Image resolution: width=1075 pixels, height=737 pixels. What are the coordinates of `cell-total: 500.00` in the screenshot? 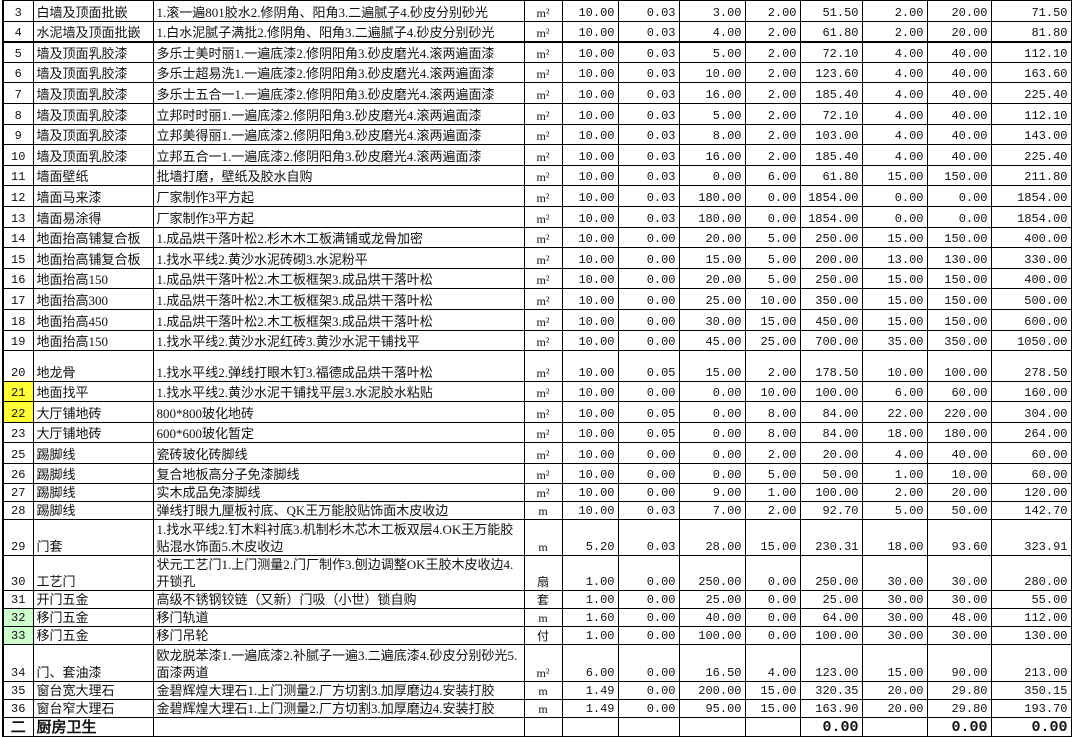 It's located at (1031, 299).